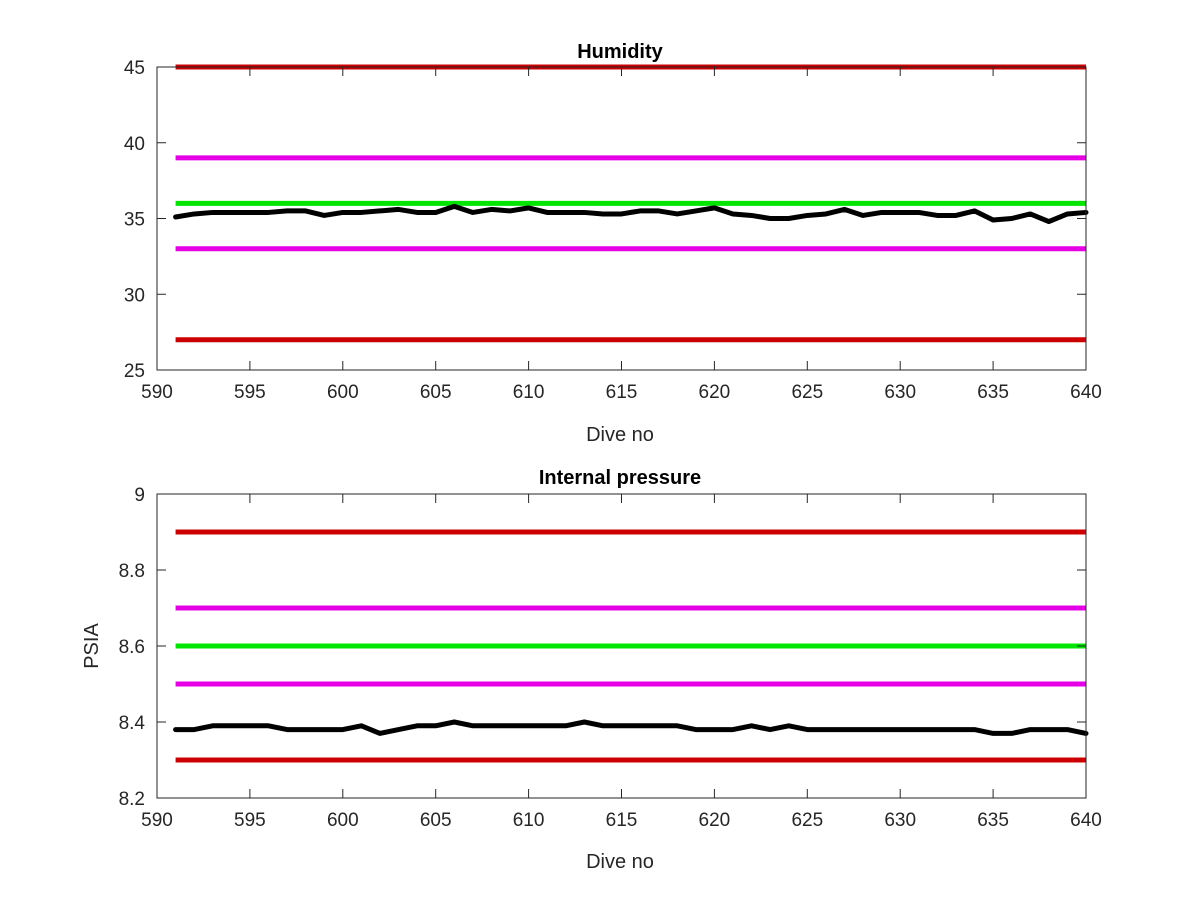 Image resolution: width=1200 pixels, height=900 pixels. What do you see at coordinates (157, 820) in the screenshot?
I see `internal-pressure-x-tick-label: 590` at bounding box center [157, 820].